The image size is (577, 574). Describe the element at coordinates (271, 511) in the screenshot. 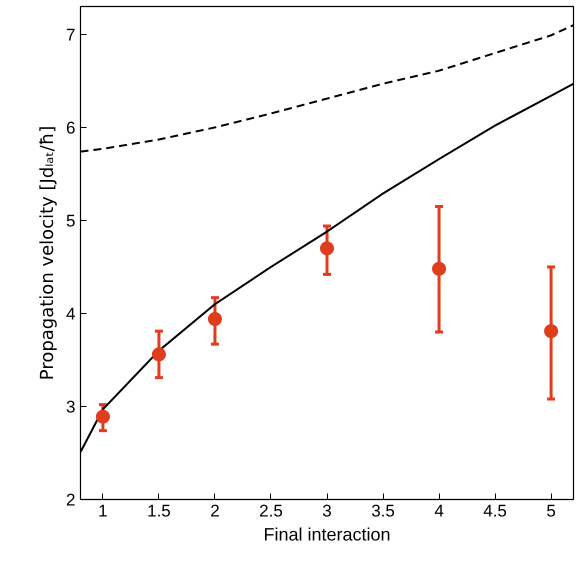

I see `x-tick-label: 2.5` at that location.